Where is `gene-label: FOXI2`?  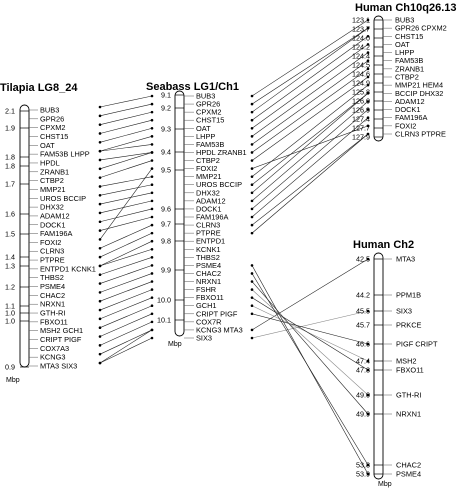 gene-label: FOXI2 is located at coordinates (405, 125).